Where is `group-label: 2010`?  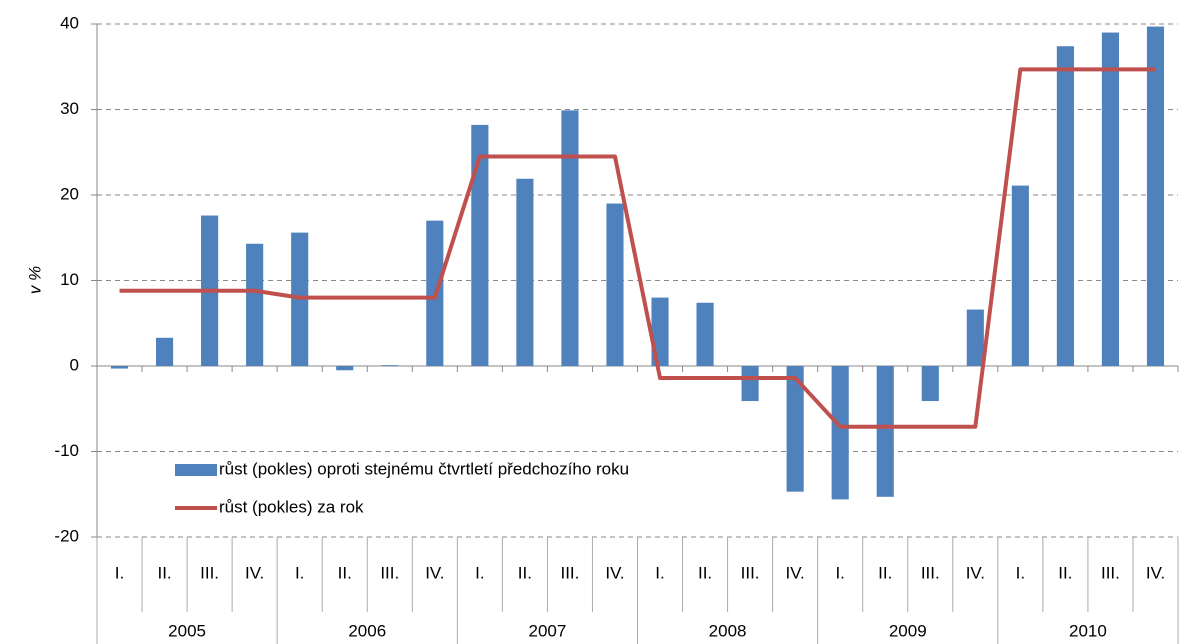
group-label: 2010 is located at coordinates (1088, 630).